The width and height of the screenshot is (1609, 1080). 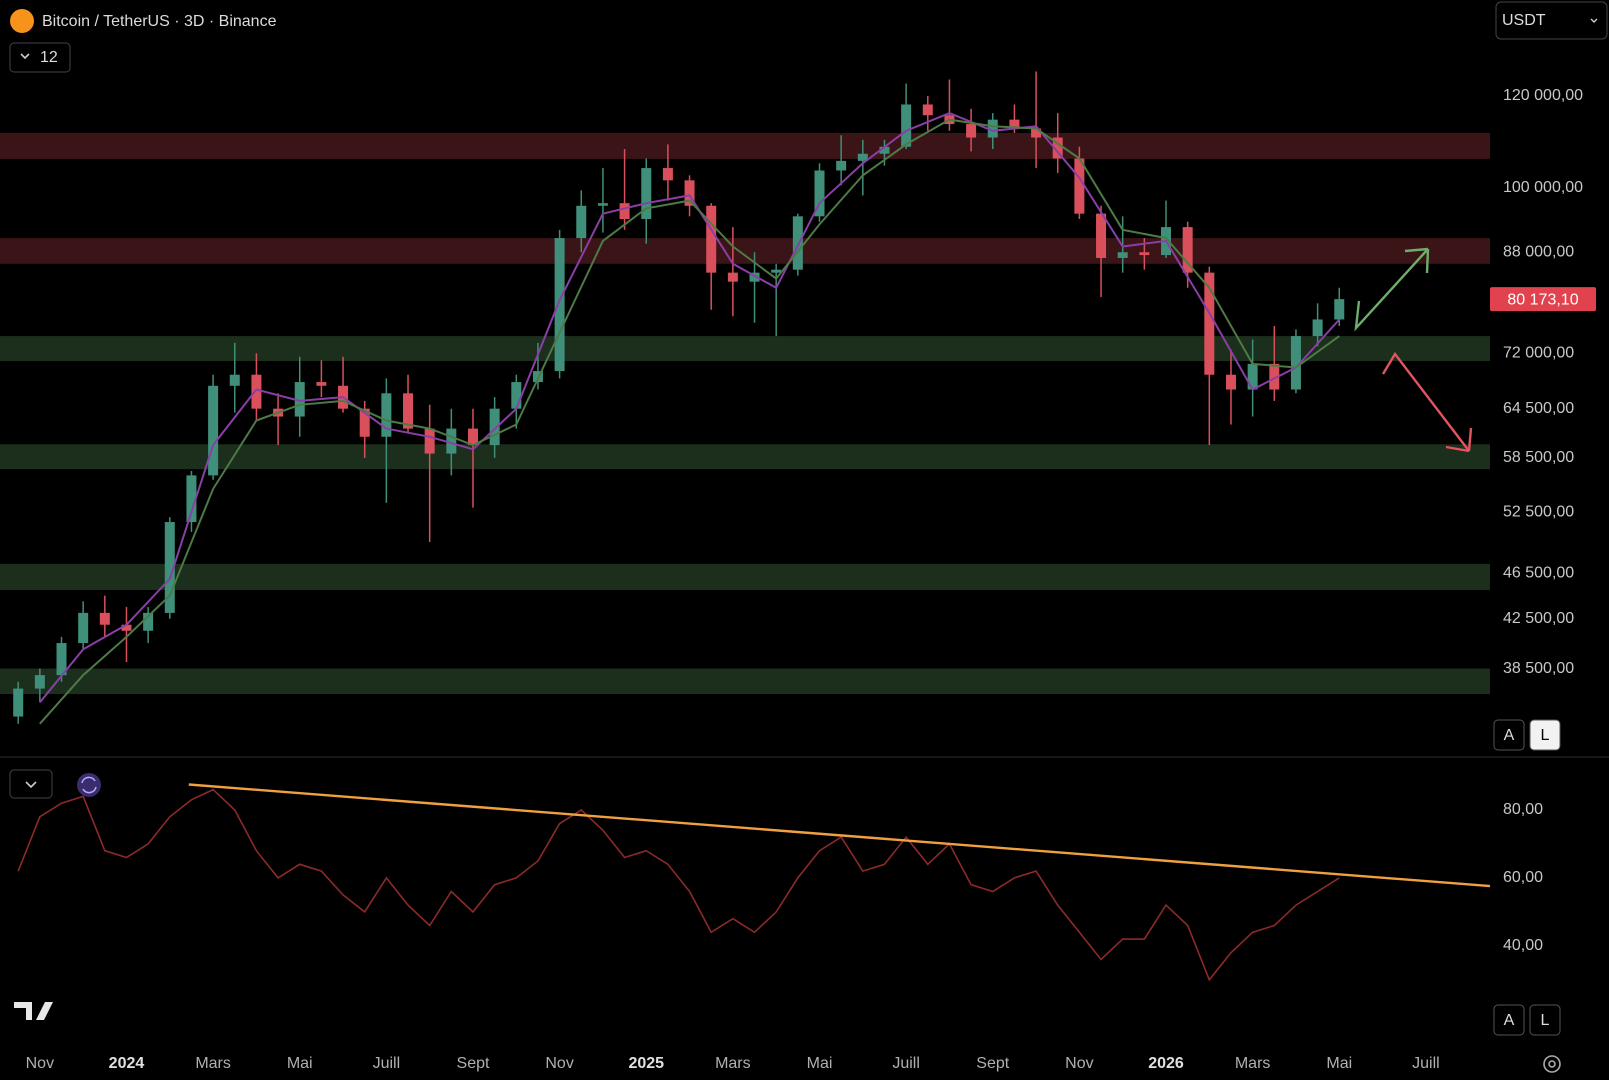 What do you see at coordinates (1523, 945) in the screenshot?
I see `y-tick-label: 40,00` at bounding box center [1523, 945].